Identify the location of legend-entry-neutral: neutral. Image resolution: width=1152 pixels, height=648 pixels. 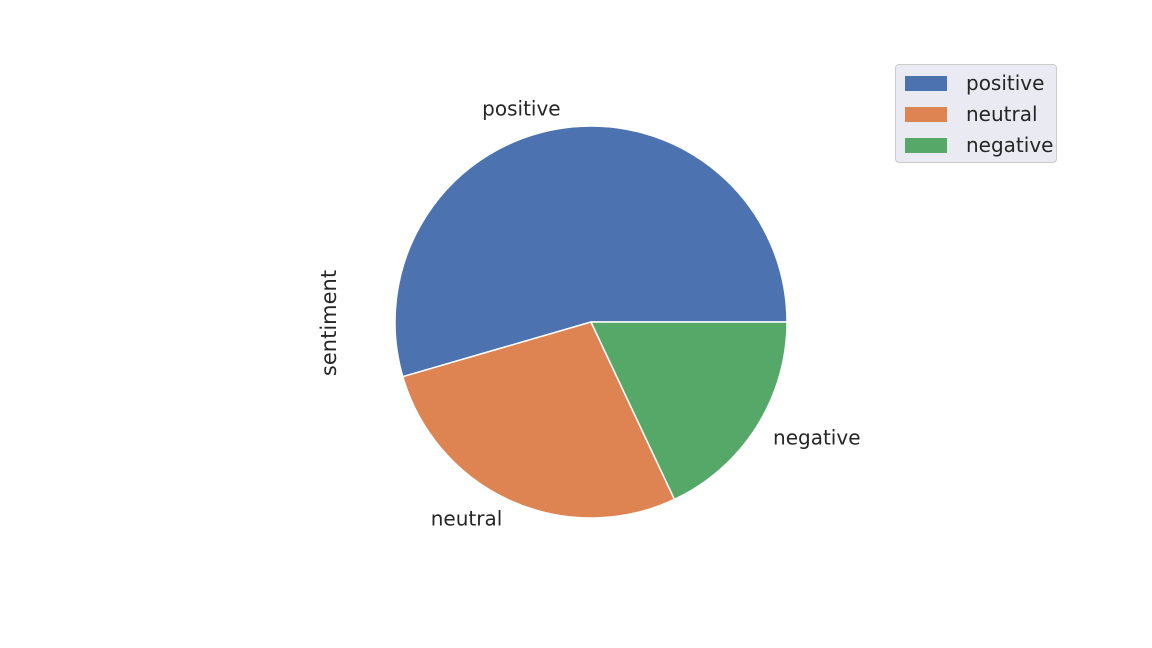
(971, 114).